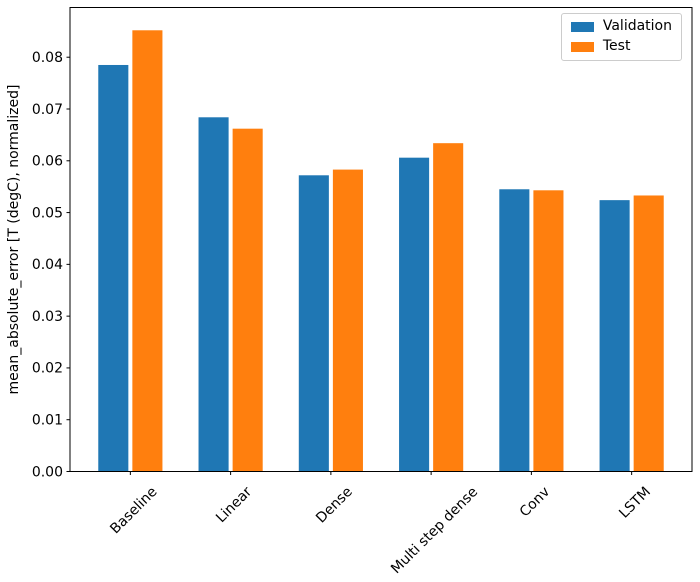 The width and height of the screenshot is (700, 582). I want to click on bar-validation-multi-step-dense, so click(414, 314).